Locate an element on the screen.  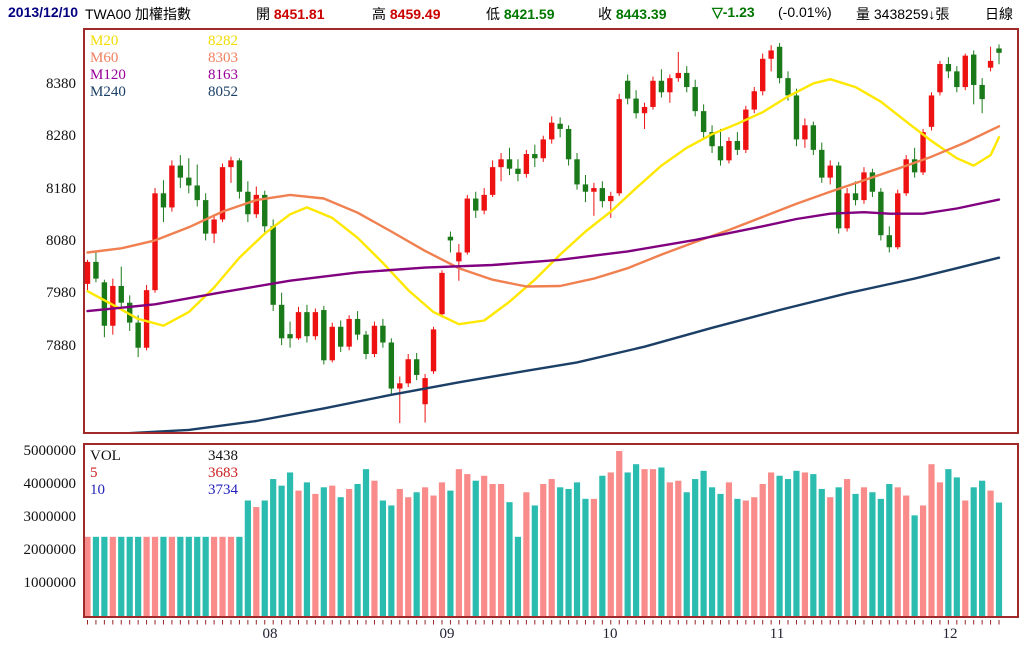
volume-quote: 量 3438259↓張 is located at coordinates (902, 14).